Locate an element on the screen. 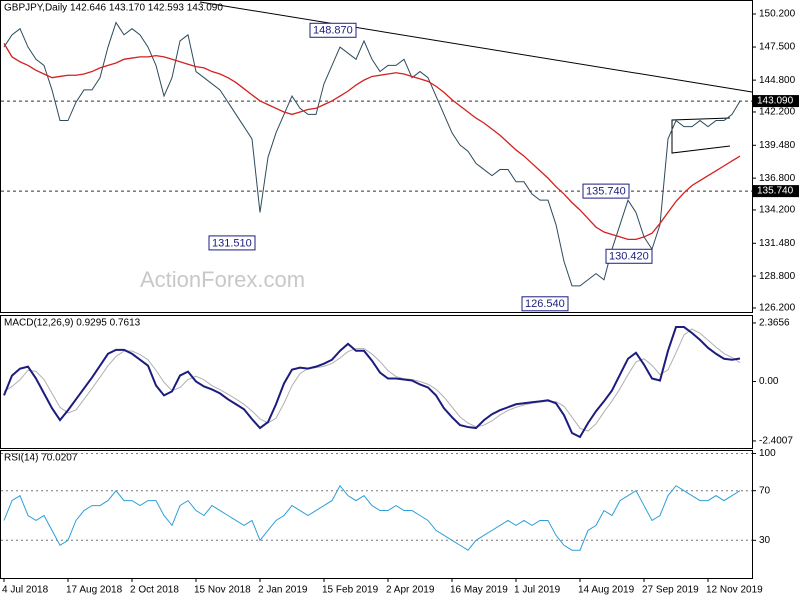 The width and height of the screenshot is (800, 600). y-tick-label: 142.200 is located at coordinates (777, 112).